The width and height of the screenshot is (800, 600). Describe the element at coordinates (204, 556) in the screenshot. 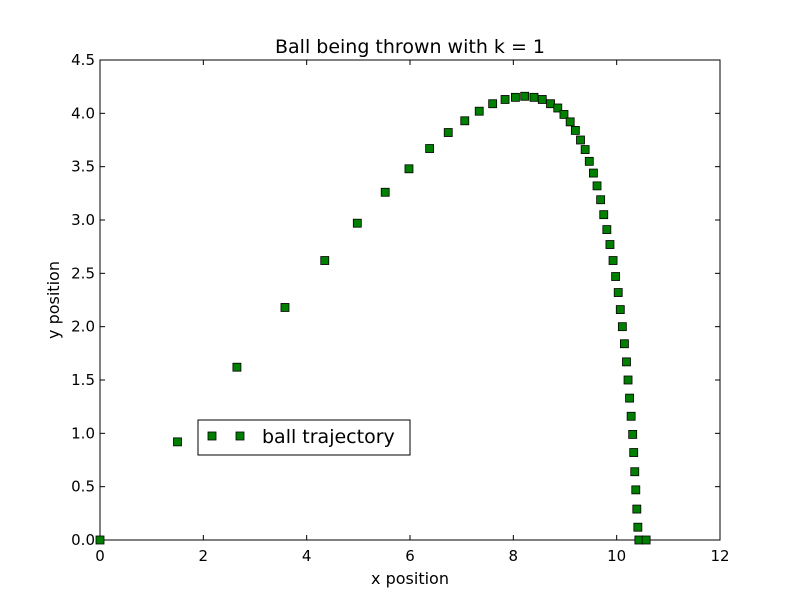

I see `x-tick-label: 2` at that location.